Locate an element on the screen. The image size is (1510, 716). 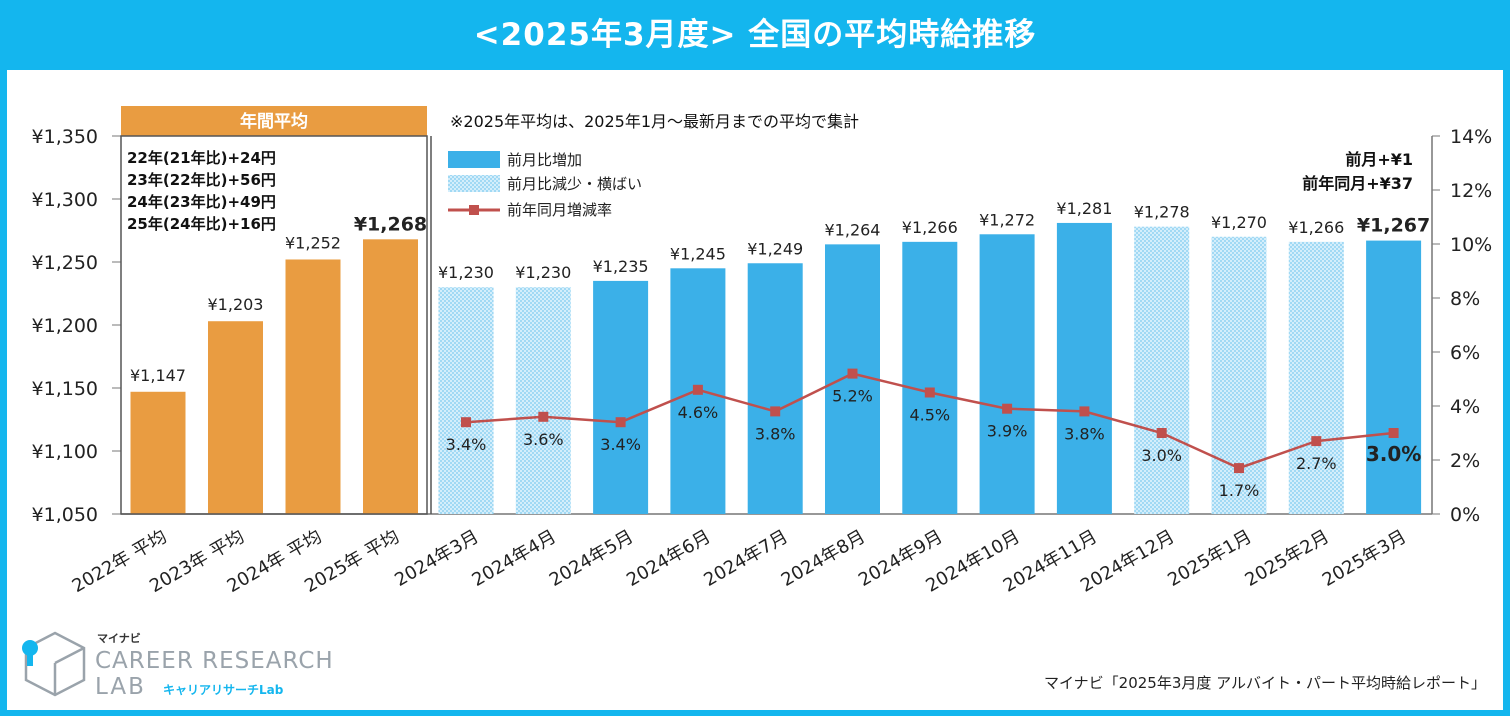
page-title: <2025年3月度> 全国の平均時給推移 is located at coordinates (755, 35).